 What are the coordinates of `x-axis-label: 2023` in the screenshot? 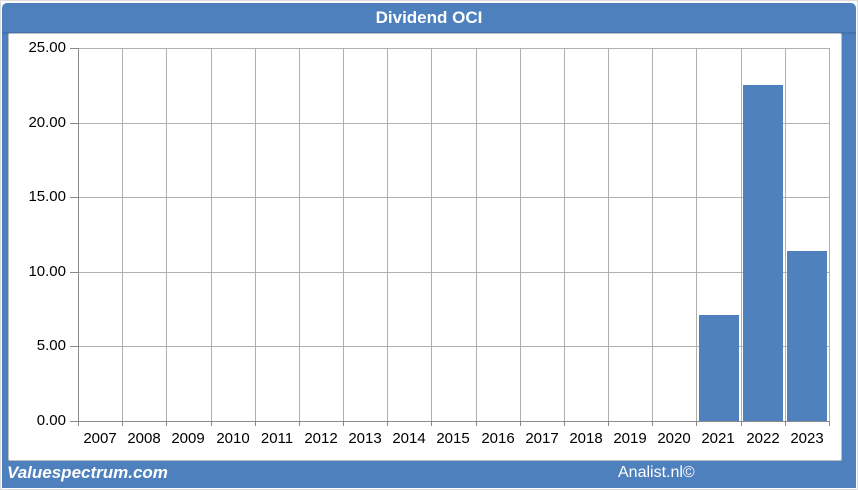 It's located at (807, 438).